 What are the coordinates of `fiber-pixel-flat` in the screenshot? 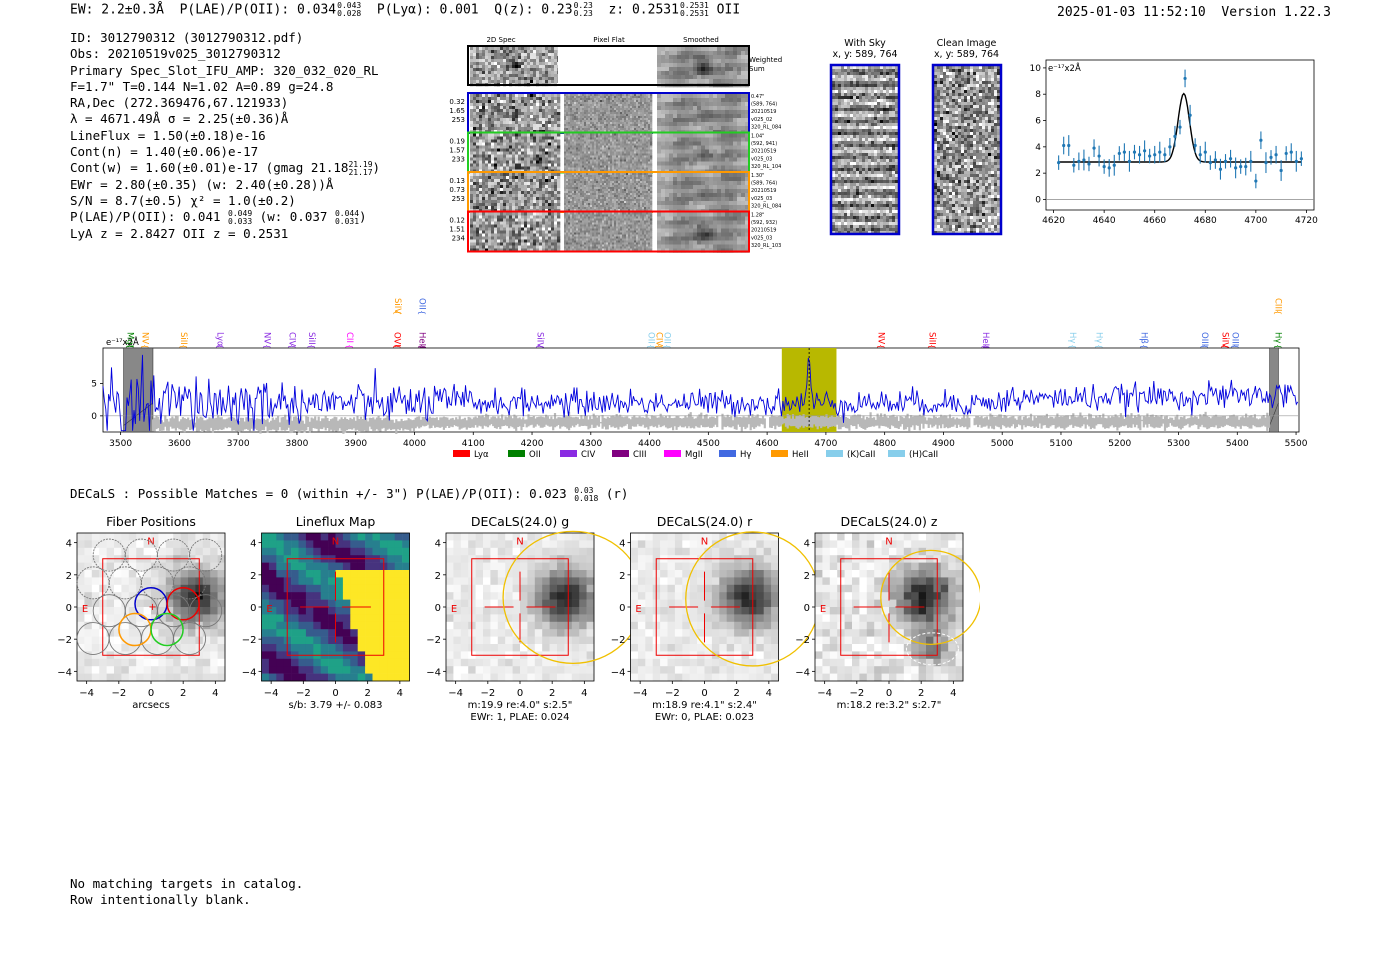 It's located at (608, 152).